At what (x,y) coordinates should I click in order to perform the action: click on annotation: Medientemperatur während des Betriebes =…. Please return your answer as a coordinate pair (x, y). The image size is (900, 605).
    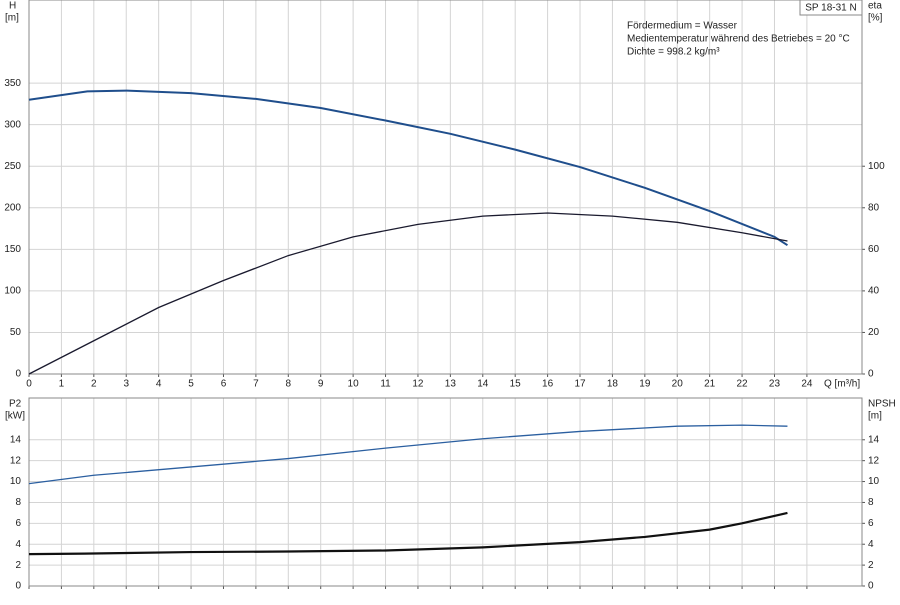
    Looking at the image, I should click on (738, 39).